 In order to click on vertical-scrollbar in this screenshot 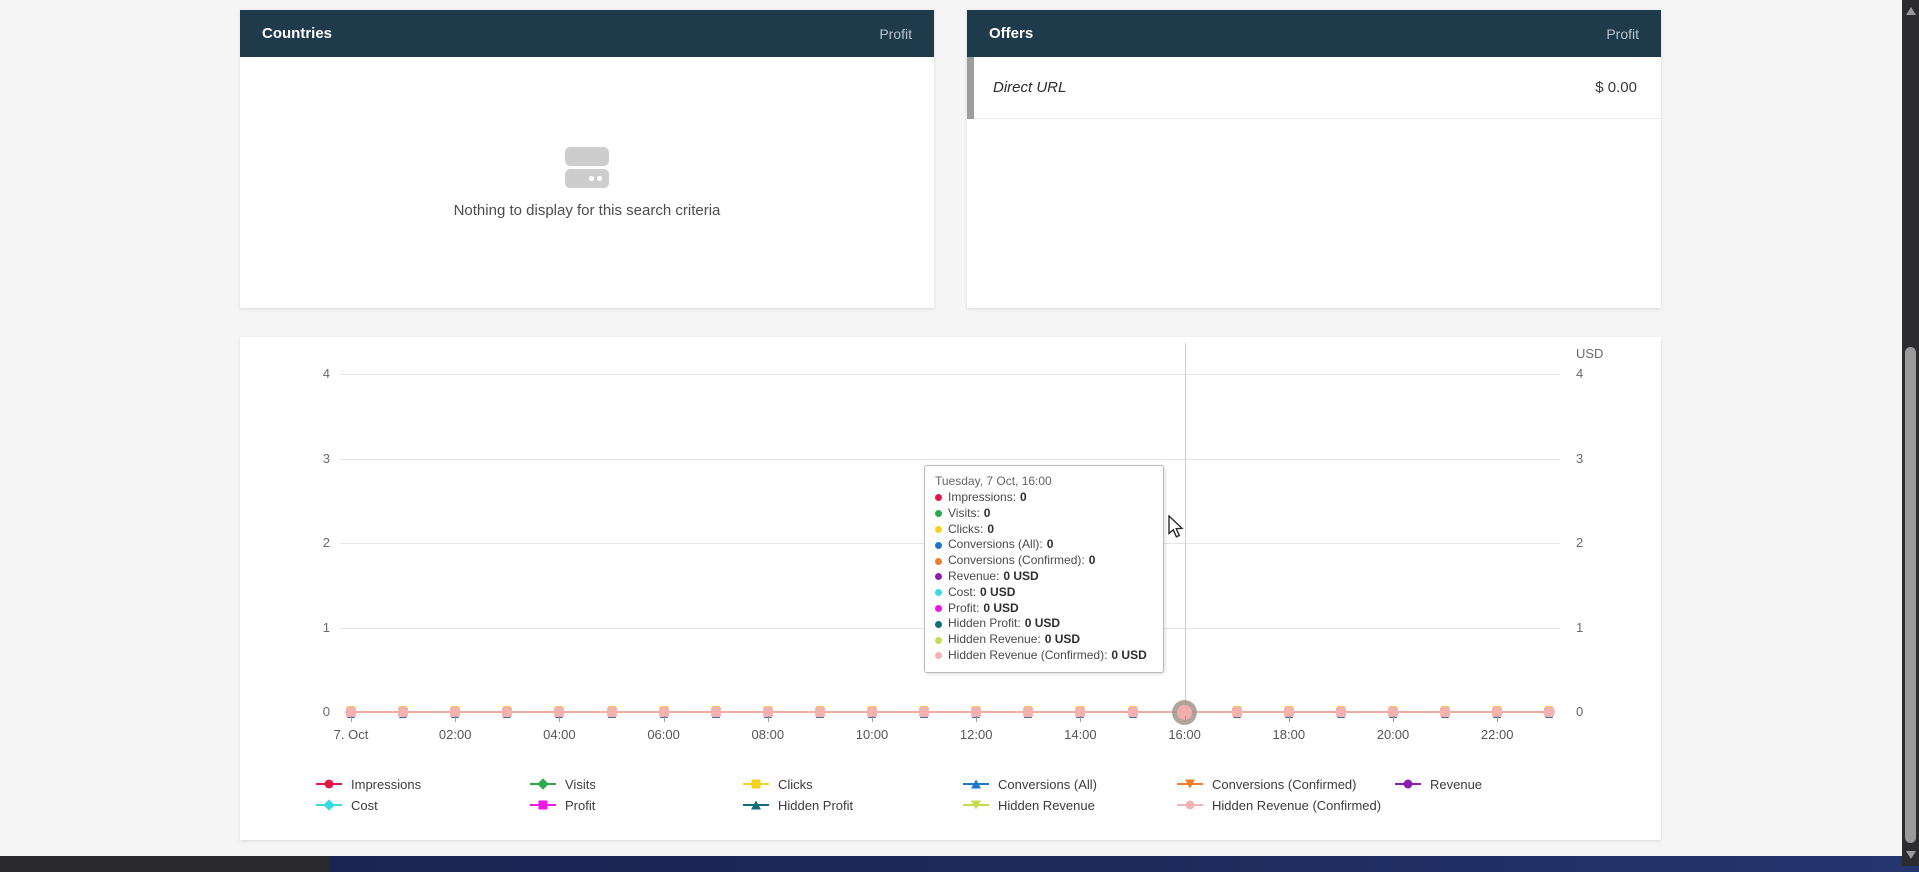, I will do `click(1910, 433)`.